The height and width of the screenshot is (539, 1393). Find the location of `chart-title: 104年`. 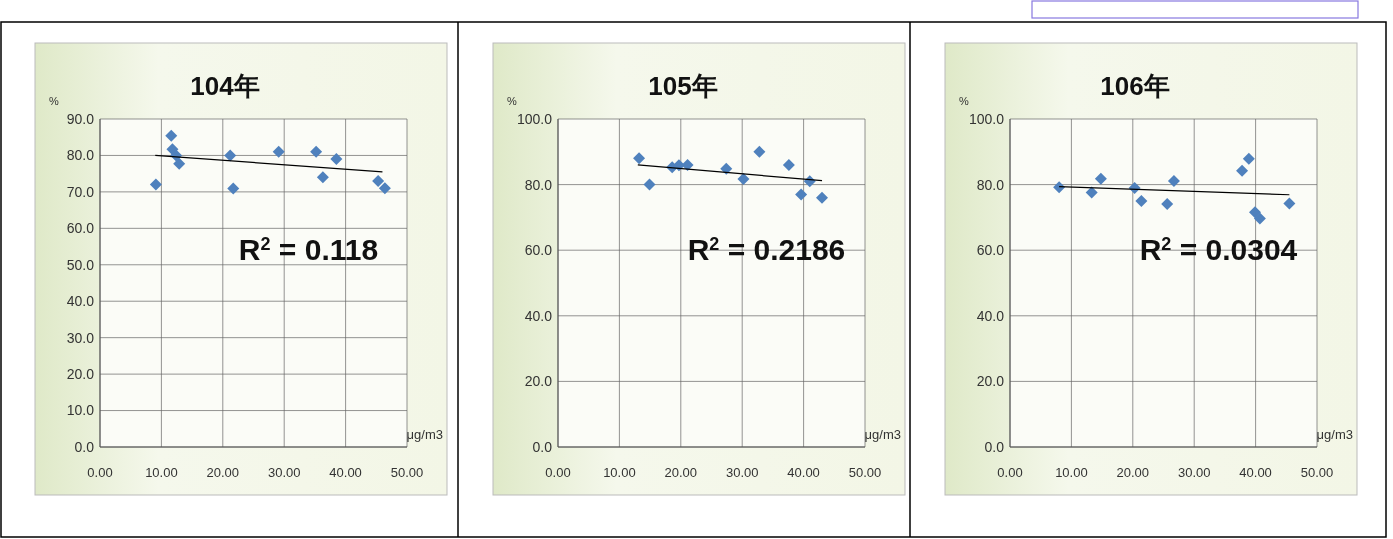

chart-title: 104年 is located at coordinates (225, 86).